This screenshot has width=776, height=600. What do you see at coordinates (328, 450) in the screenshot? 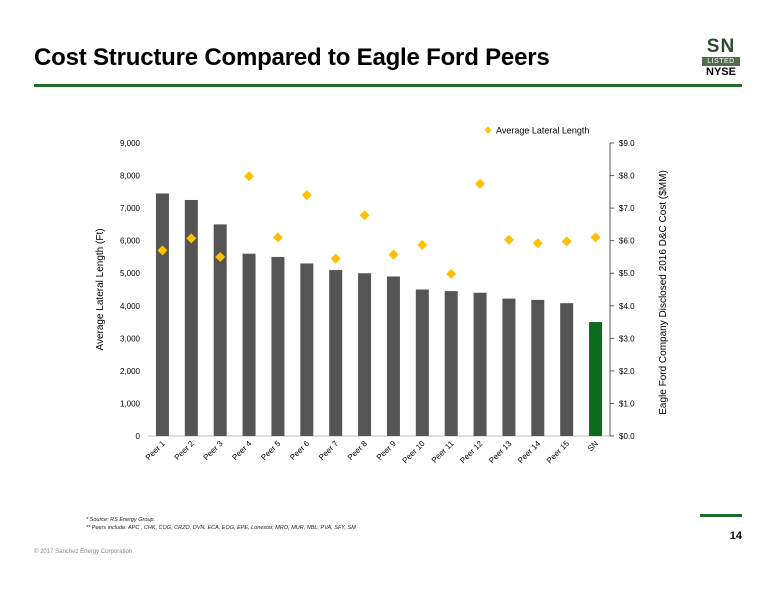
I see `x-tick-label: Peer 7` at bounding box center [328, 450].